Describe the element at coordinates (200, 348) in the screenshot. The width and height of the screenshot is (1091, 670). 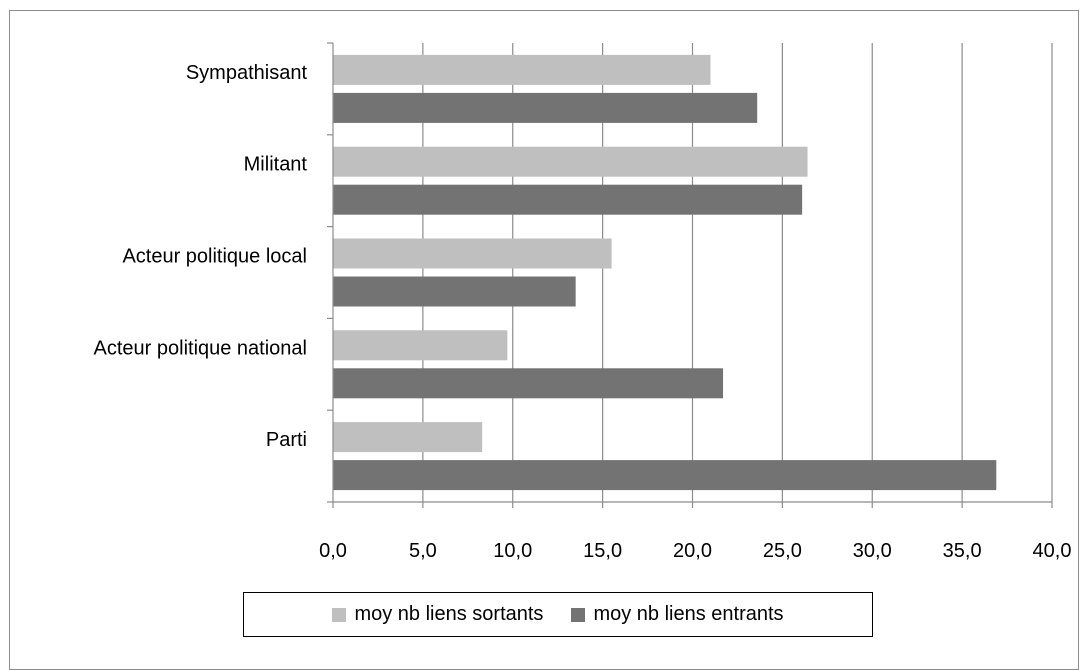
I see `category-label: Acteur politique national` at that location.